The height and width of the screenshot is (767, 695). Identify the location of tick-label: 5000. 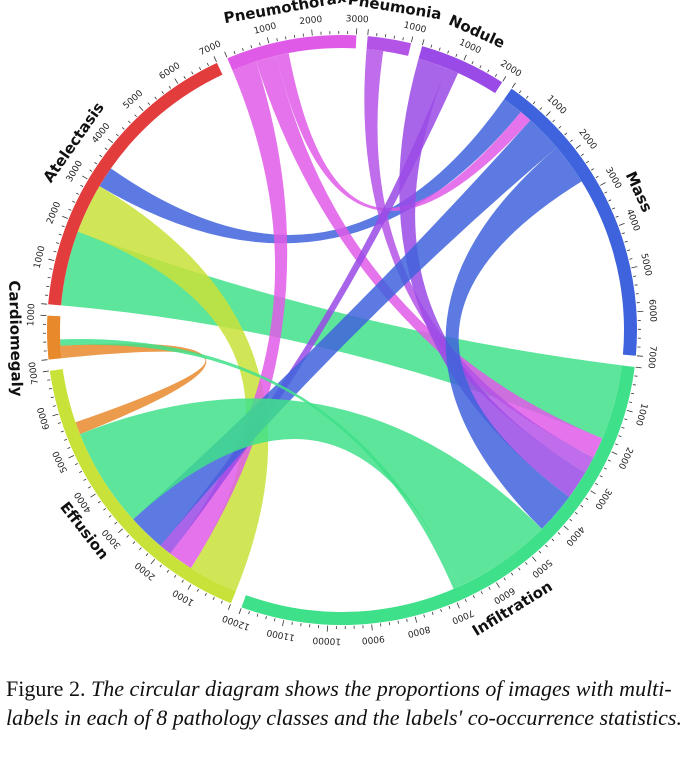
(645, 265).